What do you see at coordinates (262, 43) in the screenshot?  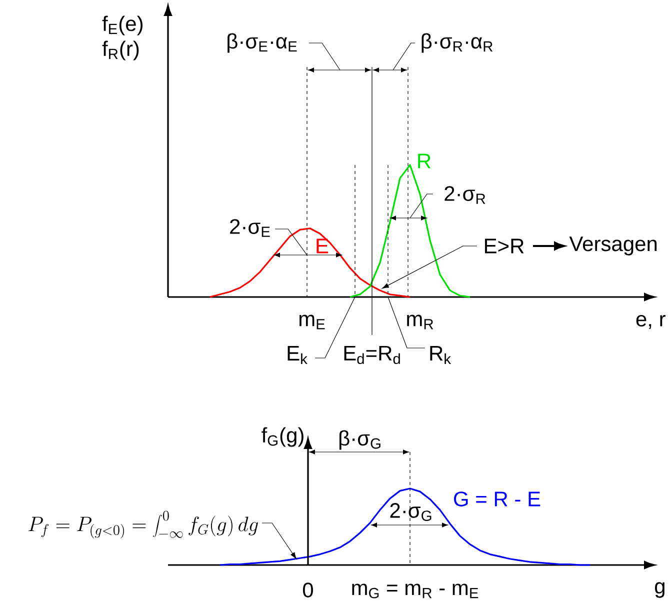 I see `text: β·σ$_{E}$·α$_{E}$` at bounding box center [262, 43].